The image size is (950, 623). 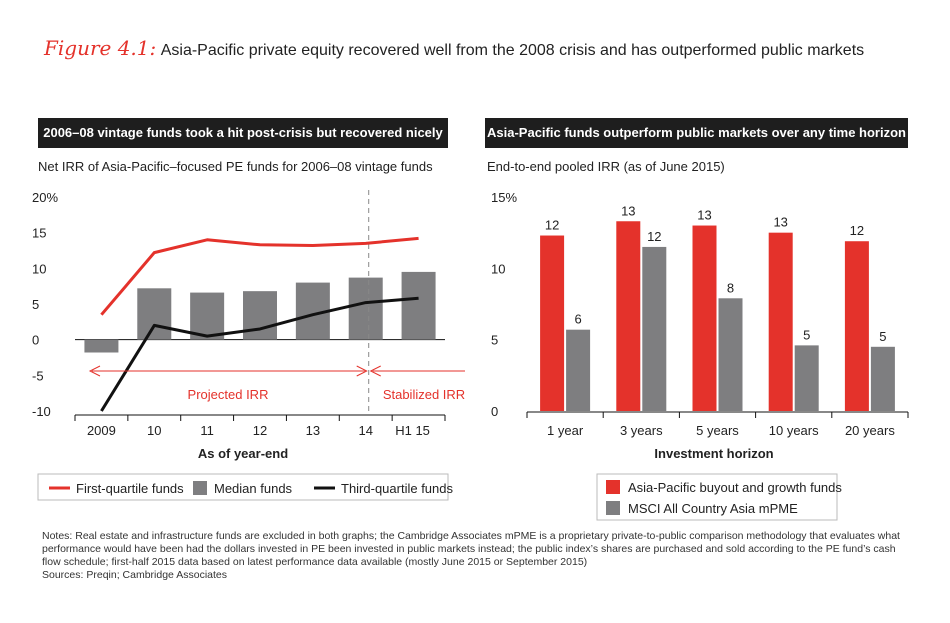 What do you see at coordinates (794, 430) in the screenshot?
I see `right-x-label-10-years: 10 years` at bounding box center [794, 430].